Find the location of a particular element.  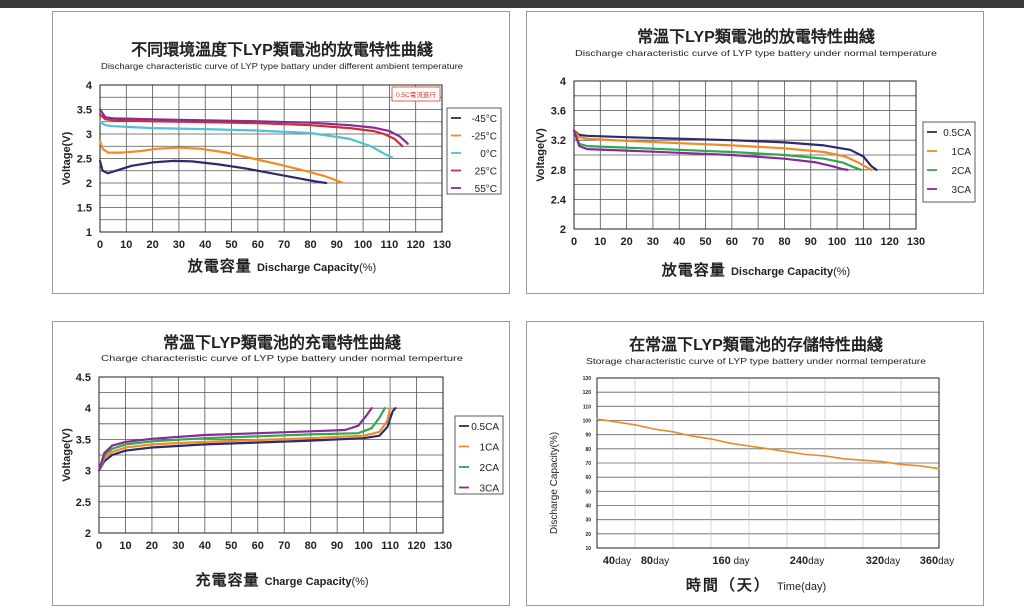

y-tick-label: 70 is located at coordinates (588, 464).